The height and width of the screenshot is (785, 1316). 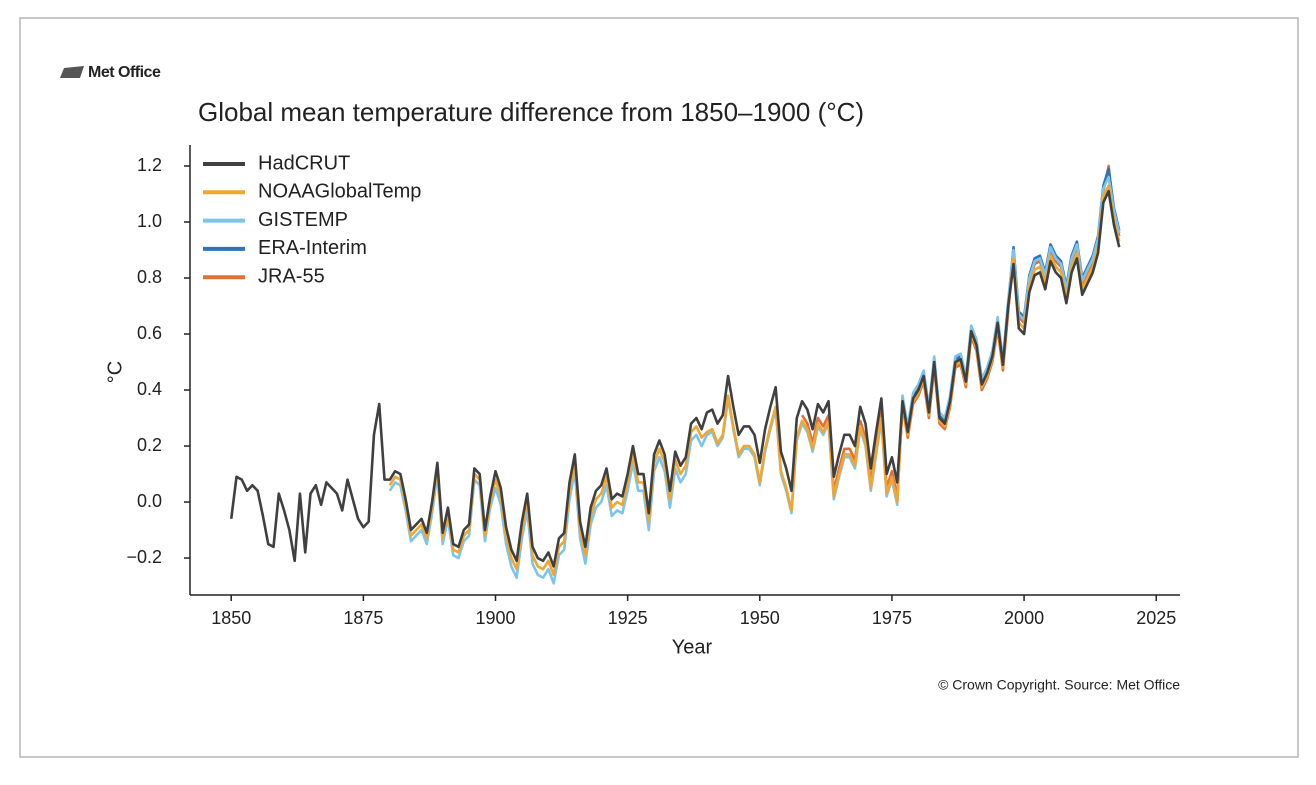 What do you see at coordinates (149, 445) in the screenshot?
I see `y-tick-label: 0.2` at bounding box center [149, 445].